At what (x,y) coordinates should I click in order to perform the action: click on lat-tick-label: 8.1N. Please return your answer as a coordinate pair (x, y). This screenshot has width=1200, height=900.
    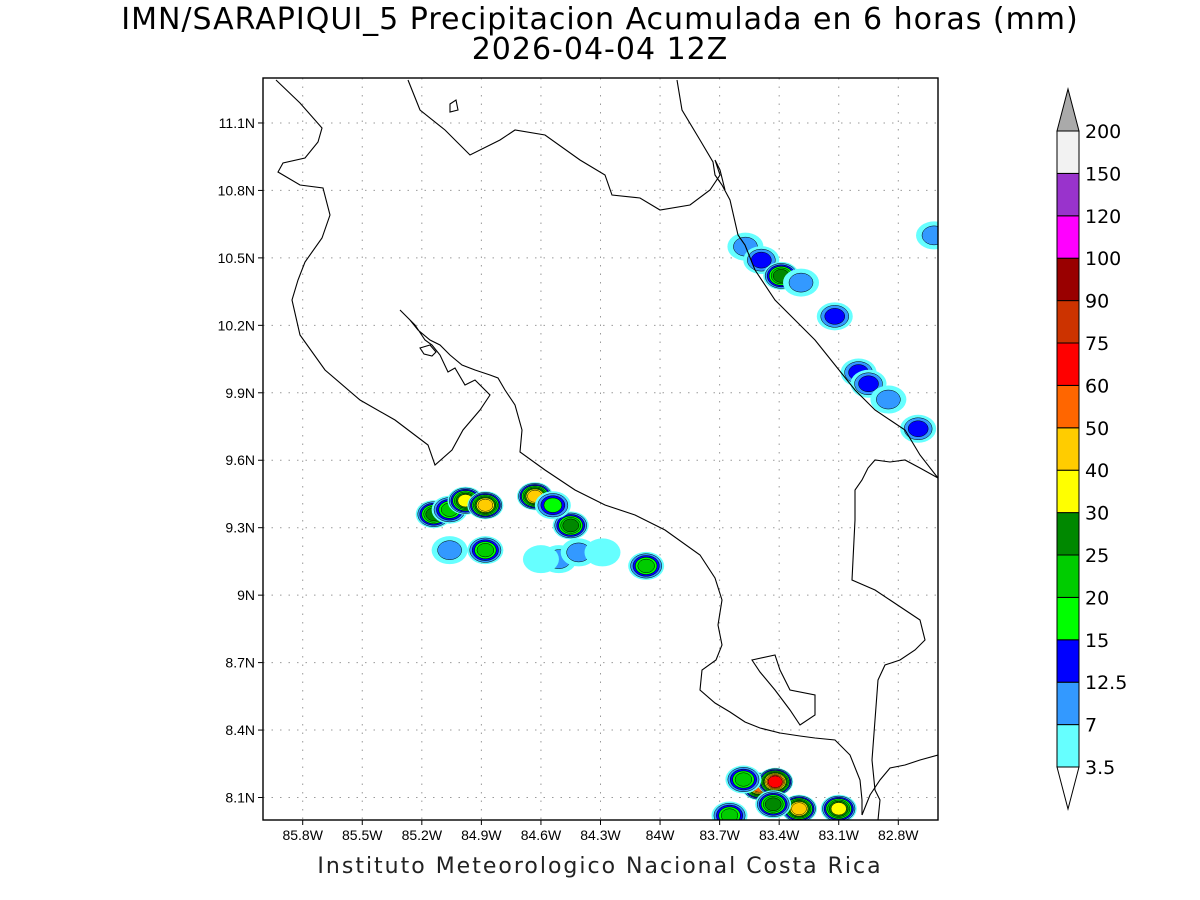
    Looking at the image, I should click on (240, 798).